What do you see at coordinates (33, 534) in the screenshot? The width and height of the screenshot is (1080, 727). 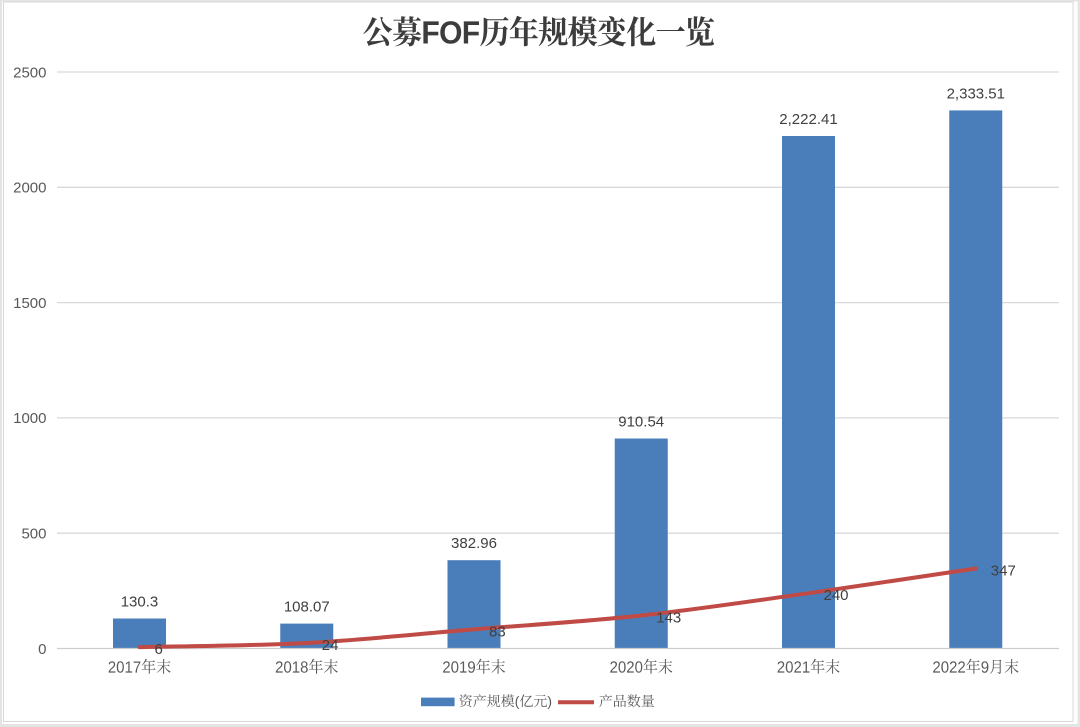 I see `svg-text: 500` at bounding box center [33, 534].